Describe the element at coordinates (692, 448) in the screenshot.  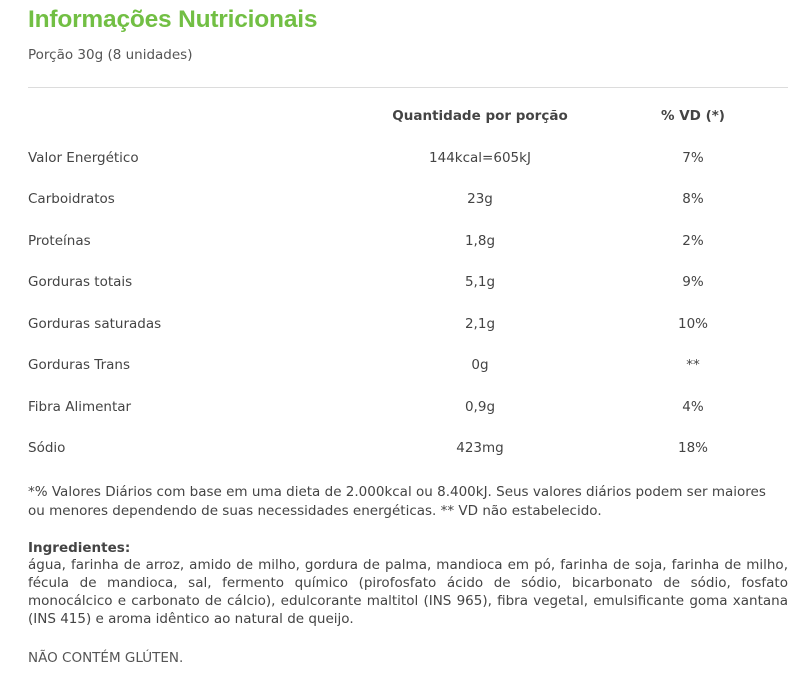
I see `nutrient-daily-value: 18%` at that location.